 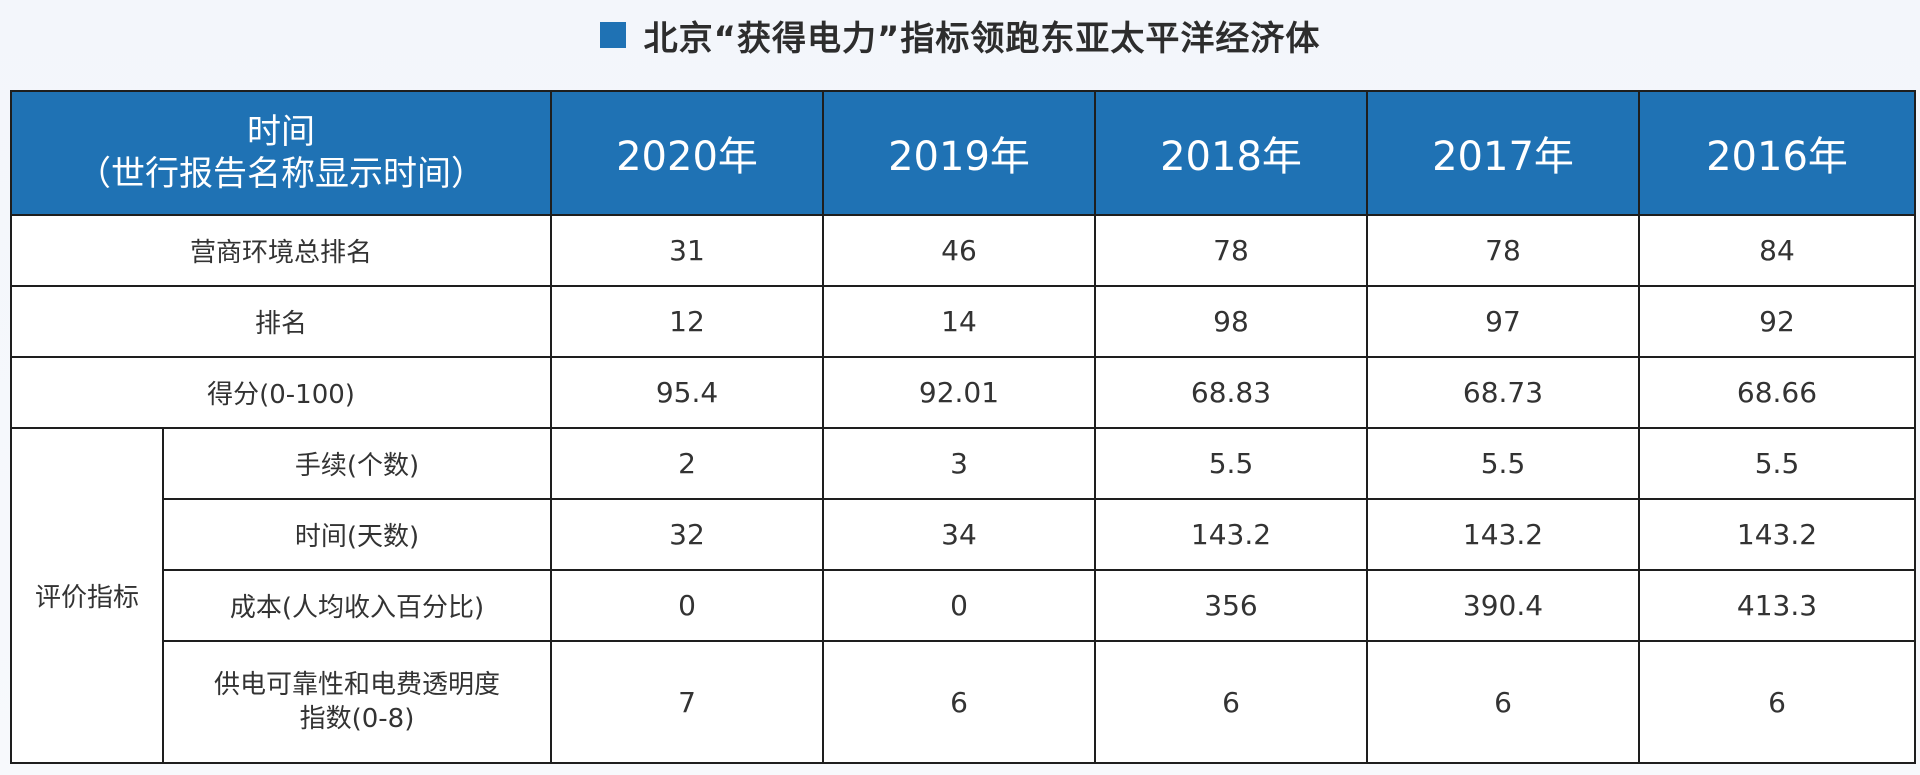 I want to click on table-cell: 3, so click(x=959, y=463).